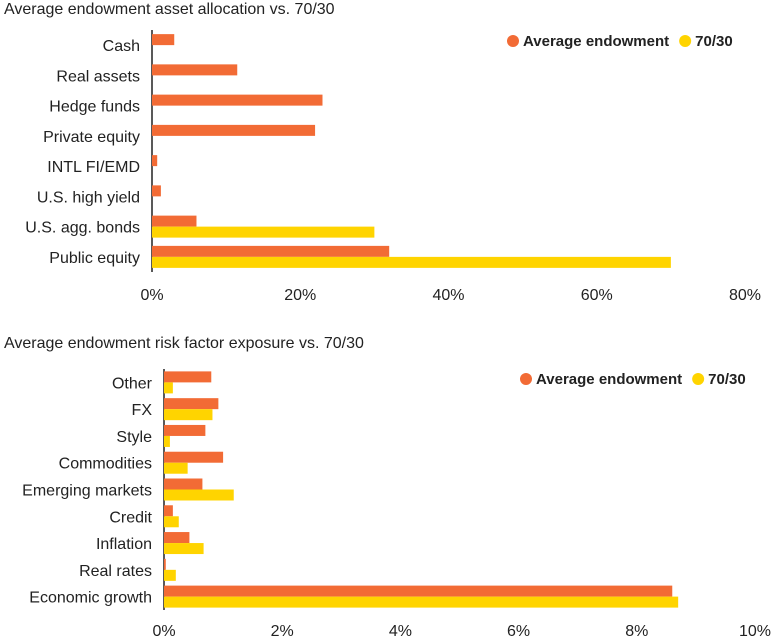 This screenshot has width=780, height=638. Describe the element at coordinates (282, 630) in the screenshot. I see `x-tick-label-1-1: 2%` at that location.